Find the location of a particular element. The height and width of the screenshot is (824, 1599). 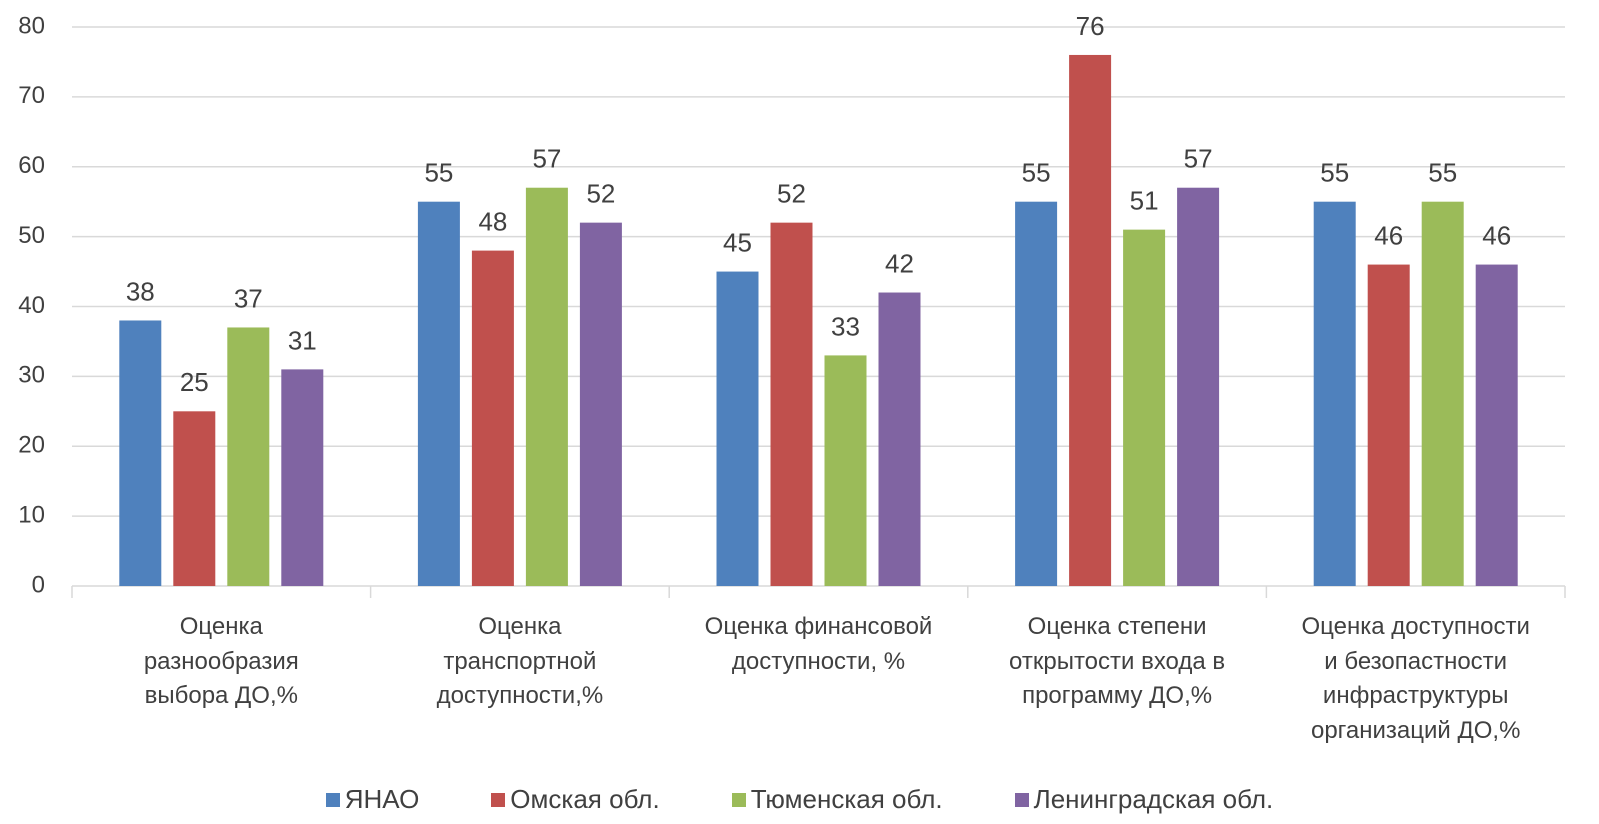

x-tick-label: Оценка транспортной доступности,% is located at coordinates (520, 661).